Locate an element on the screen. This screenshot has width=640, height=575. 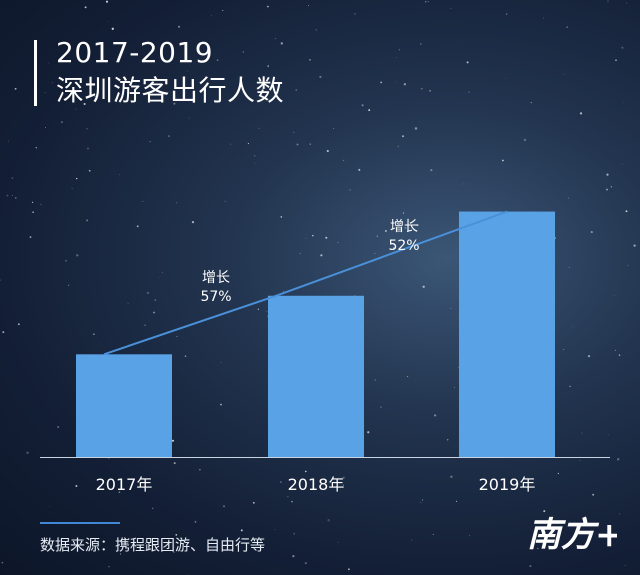
data-source-note: 数据来源：携程跟团游、自由行等 is located at coordinates (153, 545).